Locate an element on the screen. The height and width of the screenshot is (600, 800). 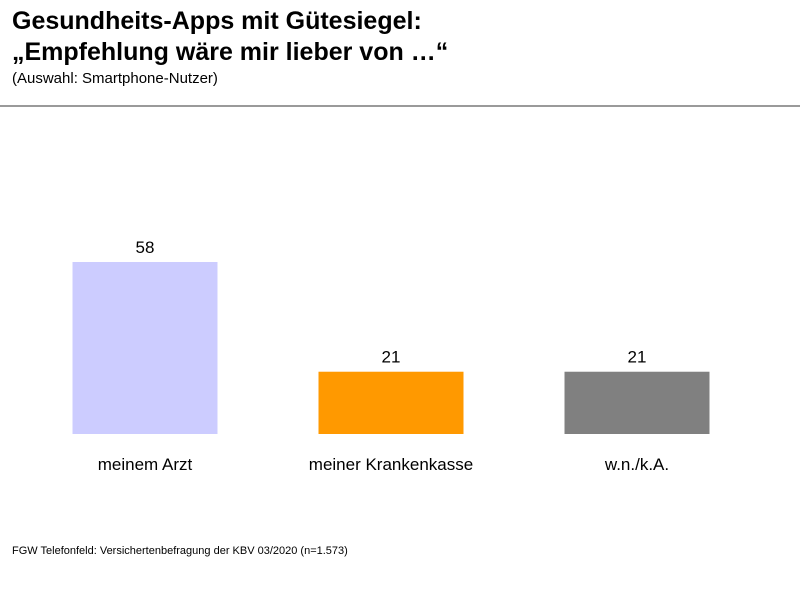
chart-title-line-1: Gesundheits-Apps mit Gütesiegel: is located at coordinates (217, 21).